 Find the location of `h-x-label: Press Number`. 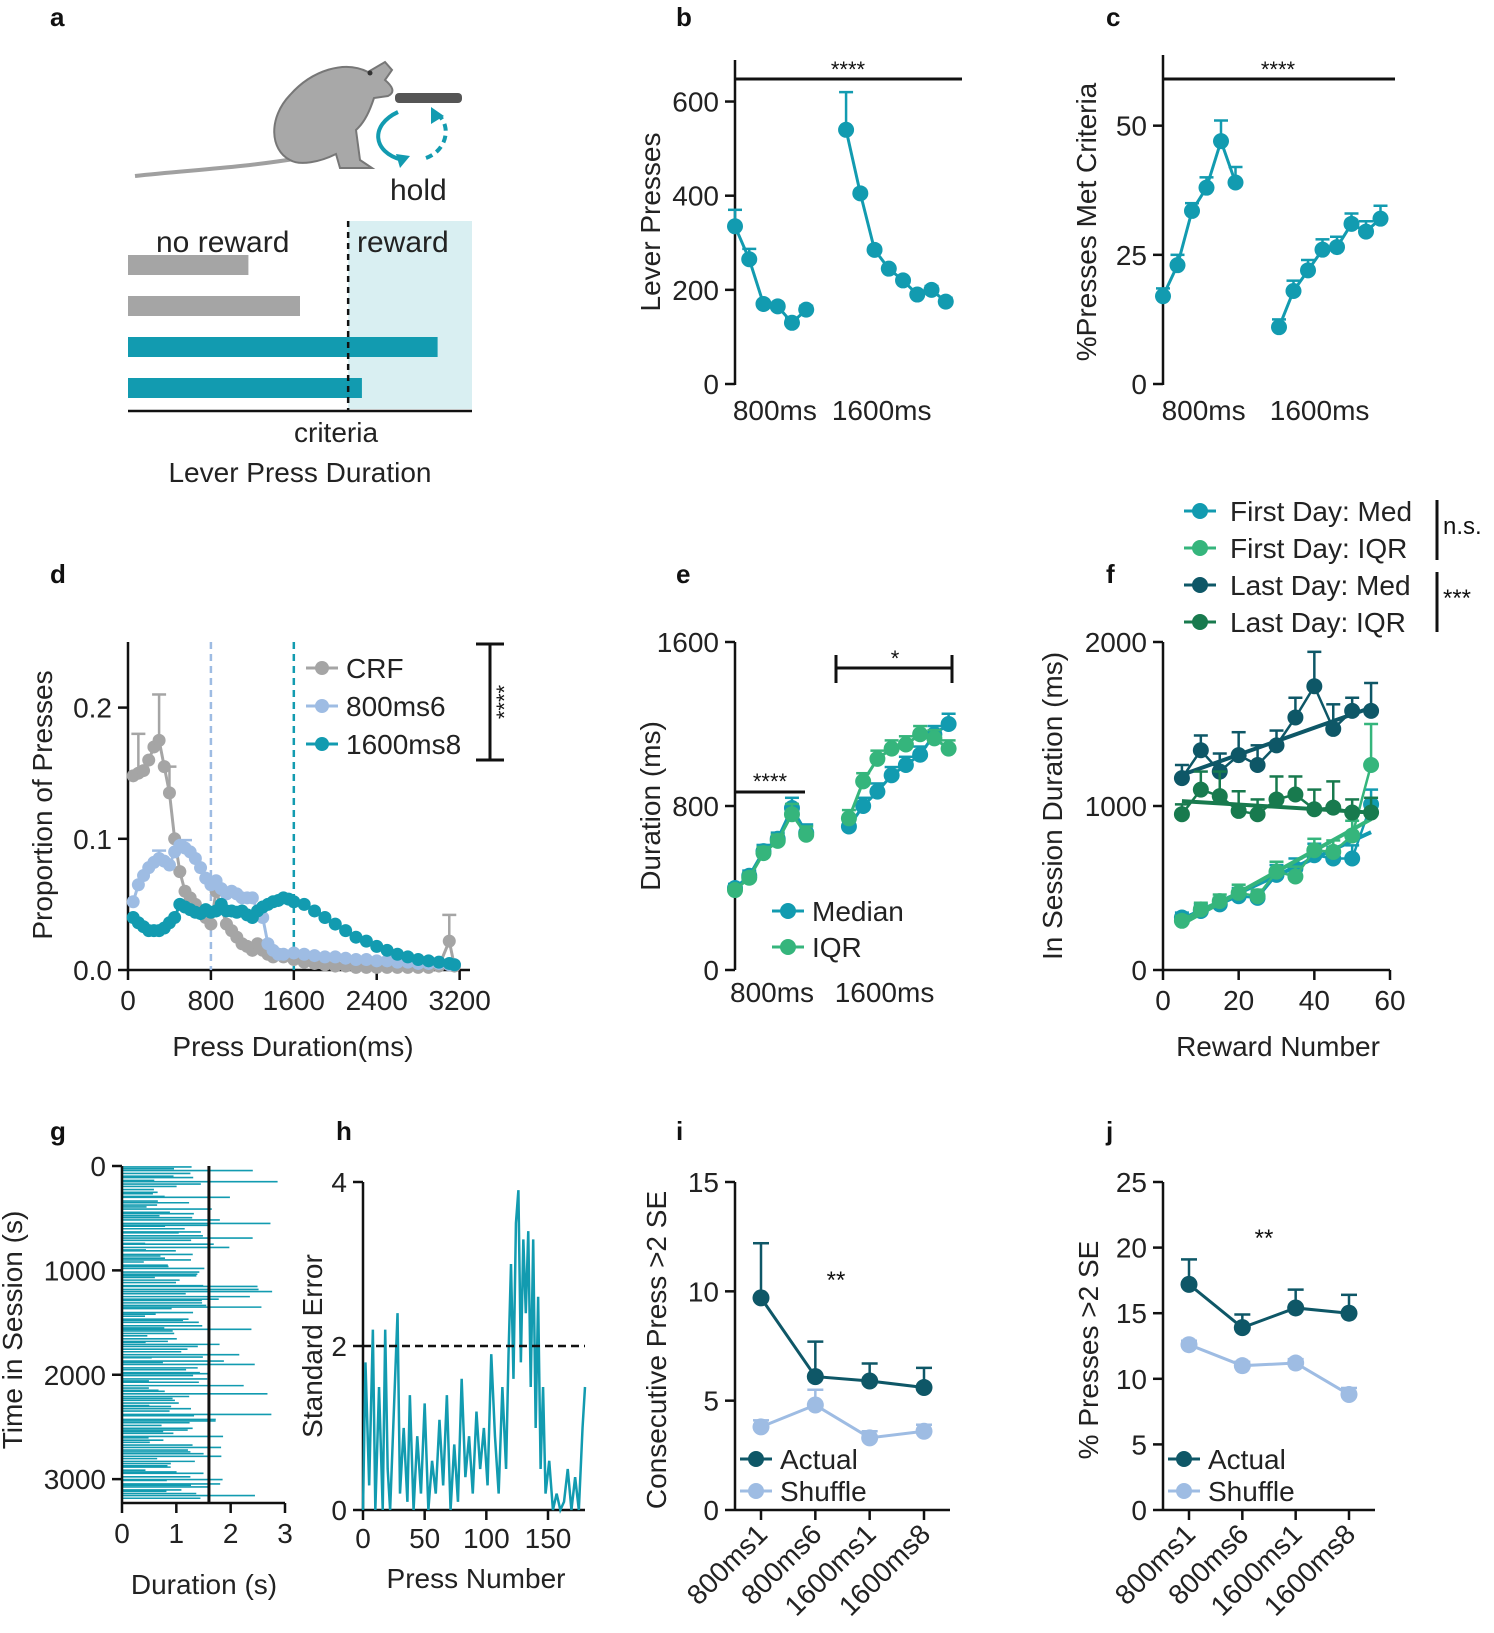

h-x-label: Press Number is located at coordinates (476, 1578).